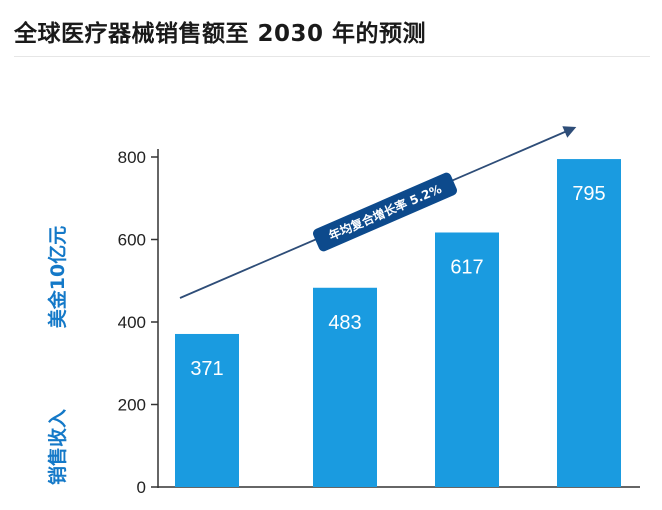 The height and width of the screenshot is (510, 662). I want to click on bar-value-label: 617, so click(466, 267).